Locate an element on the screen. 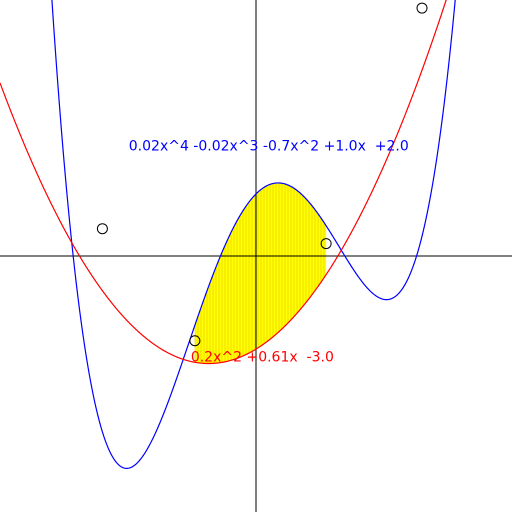  shaded-region-hatch is located at coordinates (259, 273).